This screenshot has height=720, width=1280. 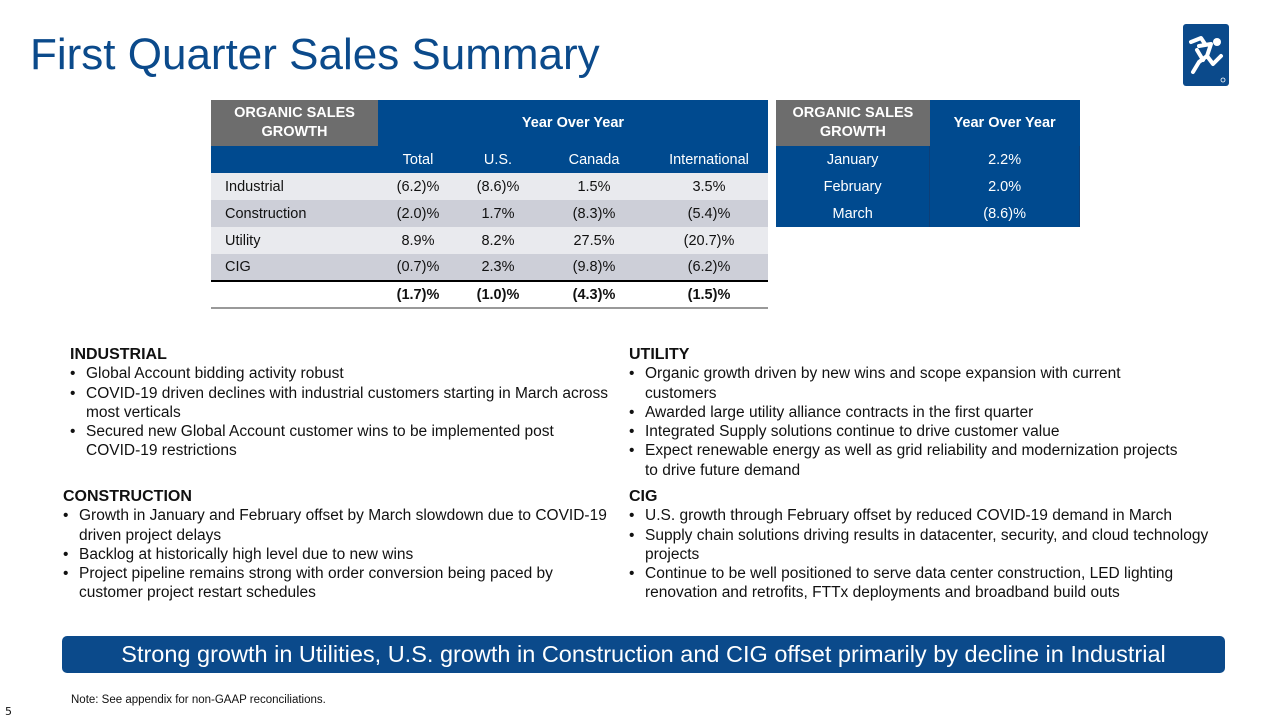 I want to click on month-label: February, so click(x=853, y=186).